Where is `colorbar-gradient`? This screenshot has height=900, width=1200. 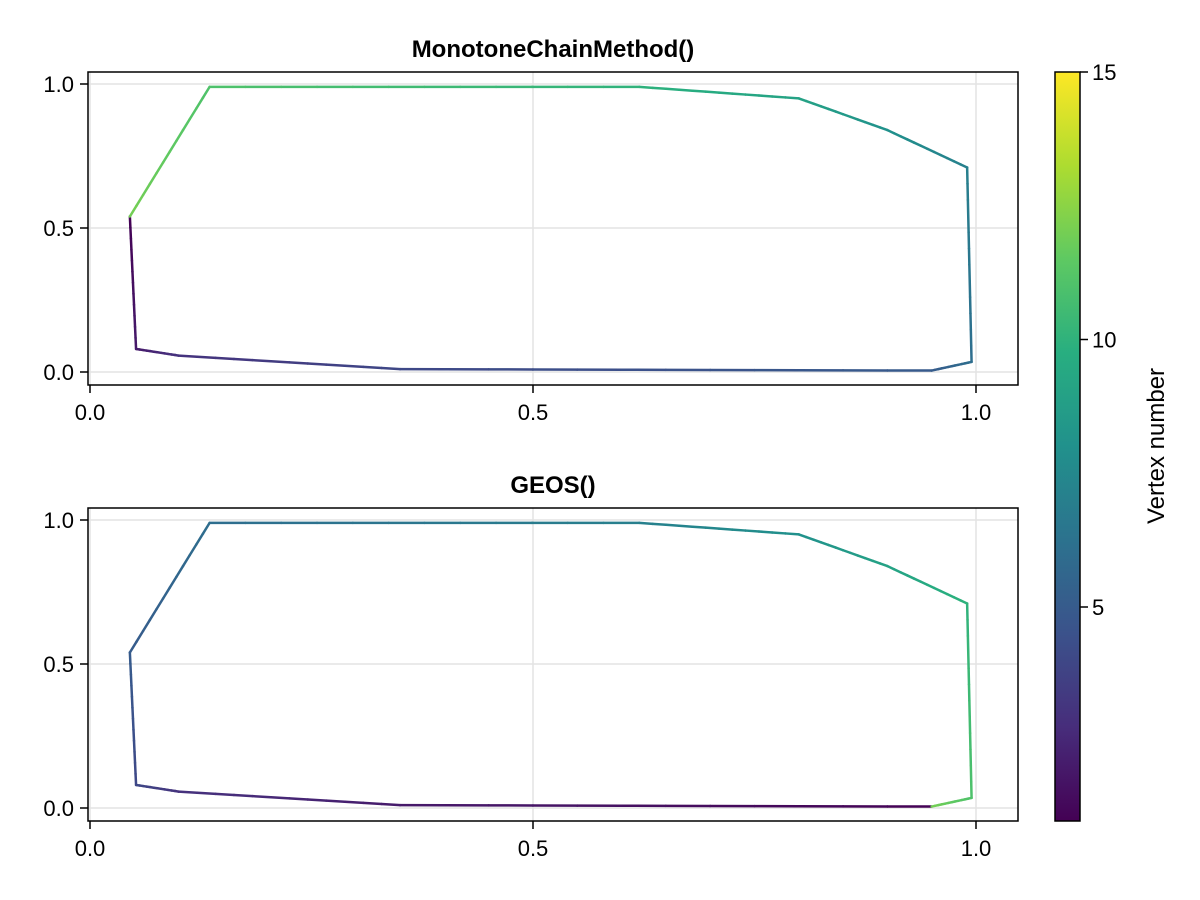
colorbar-gradient is located at coordinates (1067, 446).